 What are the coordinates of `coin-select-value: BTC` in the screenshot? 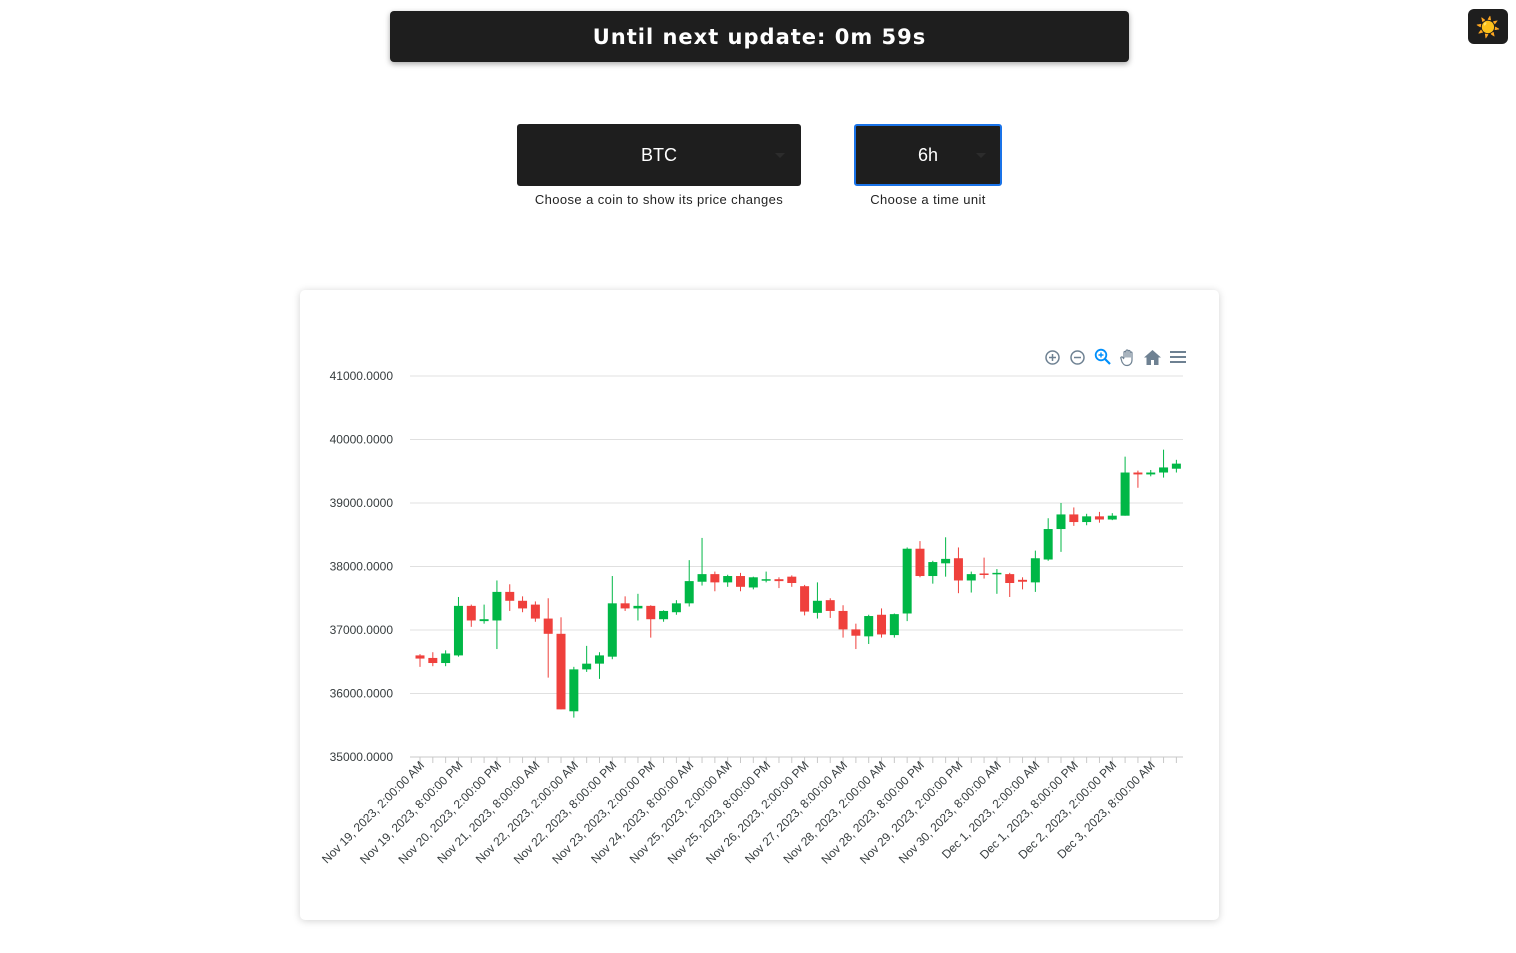 It's located at (659, 154).